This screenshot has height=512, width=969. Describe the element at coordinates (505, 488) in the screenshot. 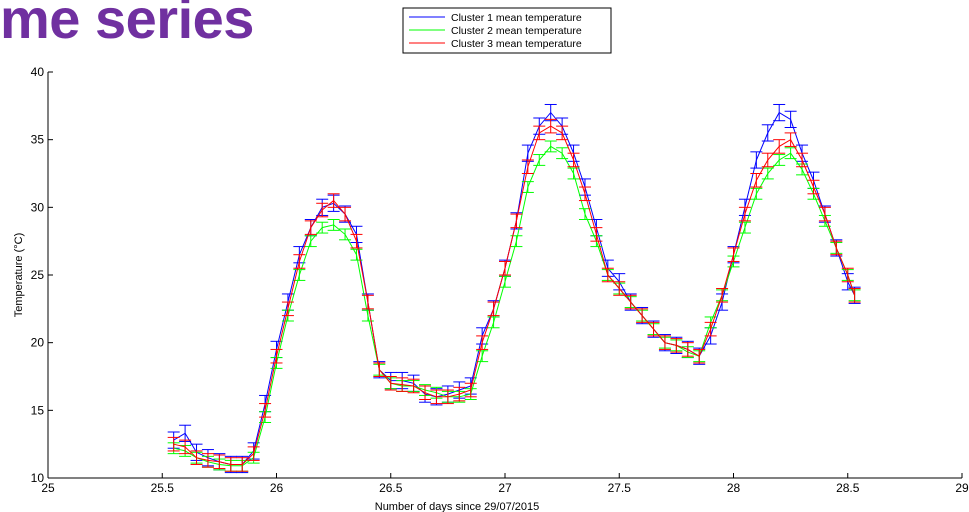

I see `x-tick-label: 27` at that location.